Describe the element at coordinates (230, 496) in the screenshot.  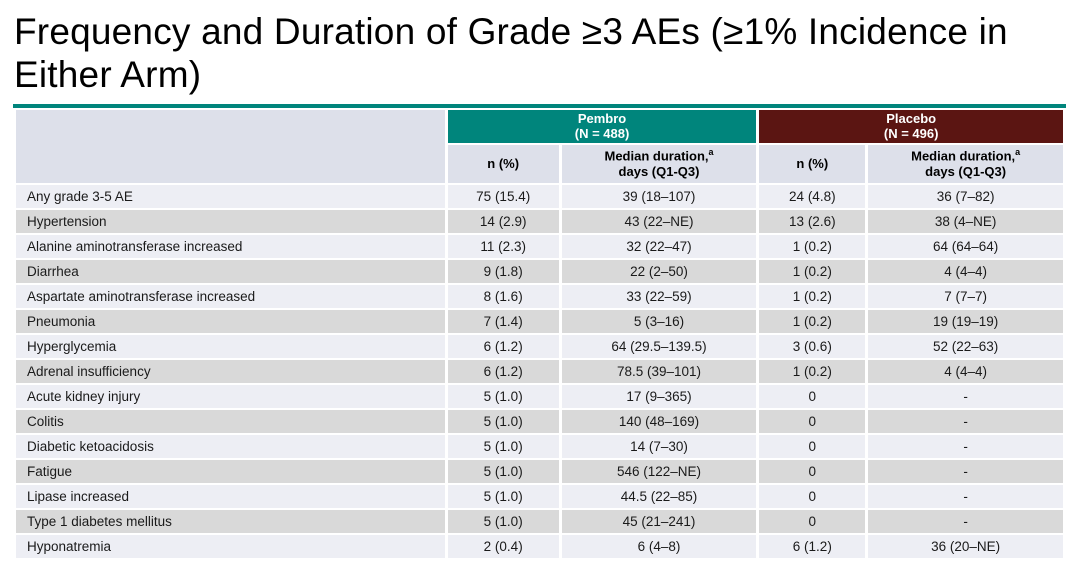
I see `cell-ae-name: Lipase increased` at that location.